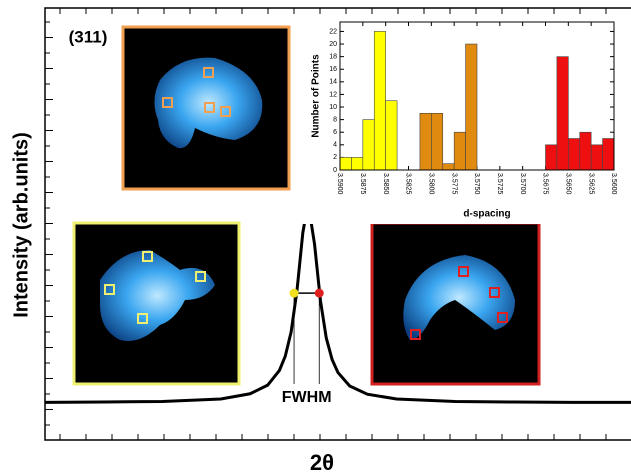 This screenshot has height=476, width=631. I want to click on diffraction-image-red, so click(455, 303).